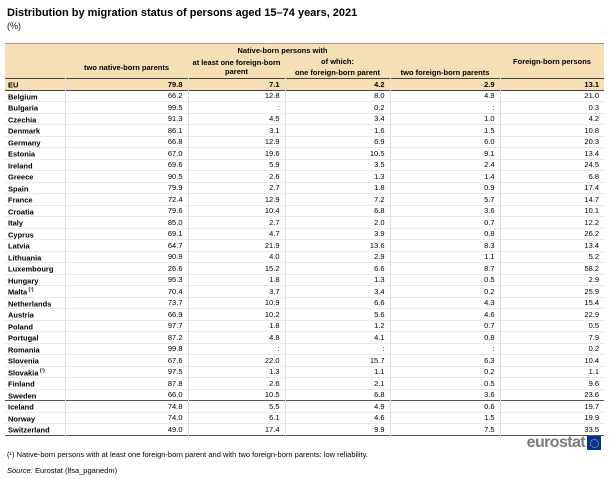  I want to click on country-label: Iceland, so click(21, 407).